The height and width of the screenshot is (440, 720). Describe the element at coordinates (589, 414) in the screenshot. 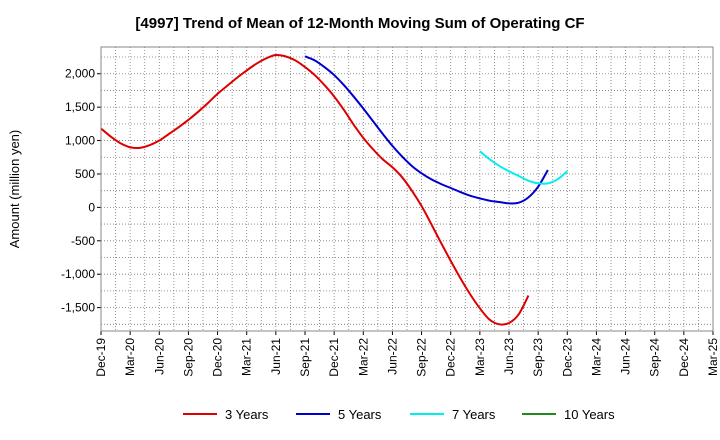

I see `legend-label: 10 Years` at that location.